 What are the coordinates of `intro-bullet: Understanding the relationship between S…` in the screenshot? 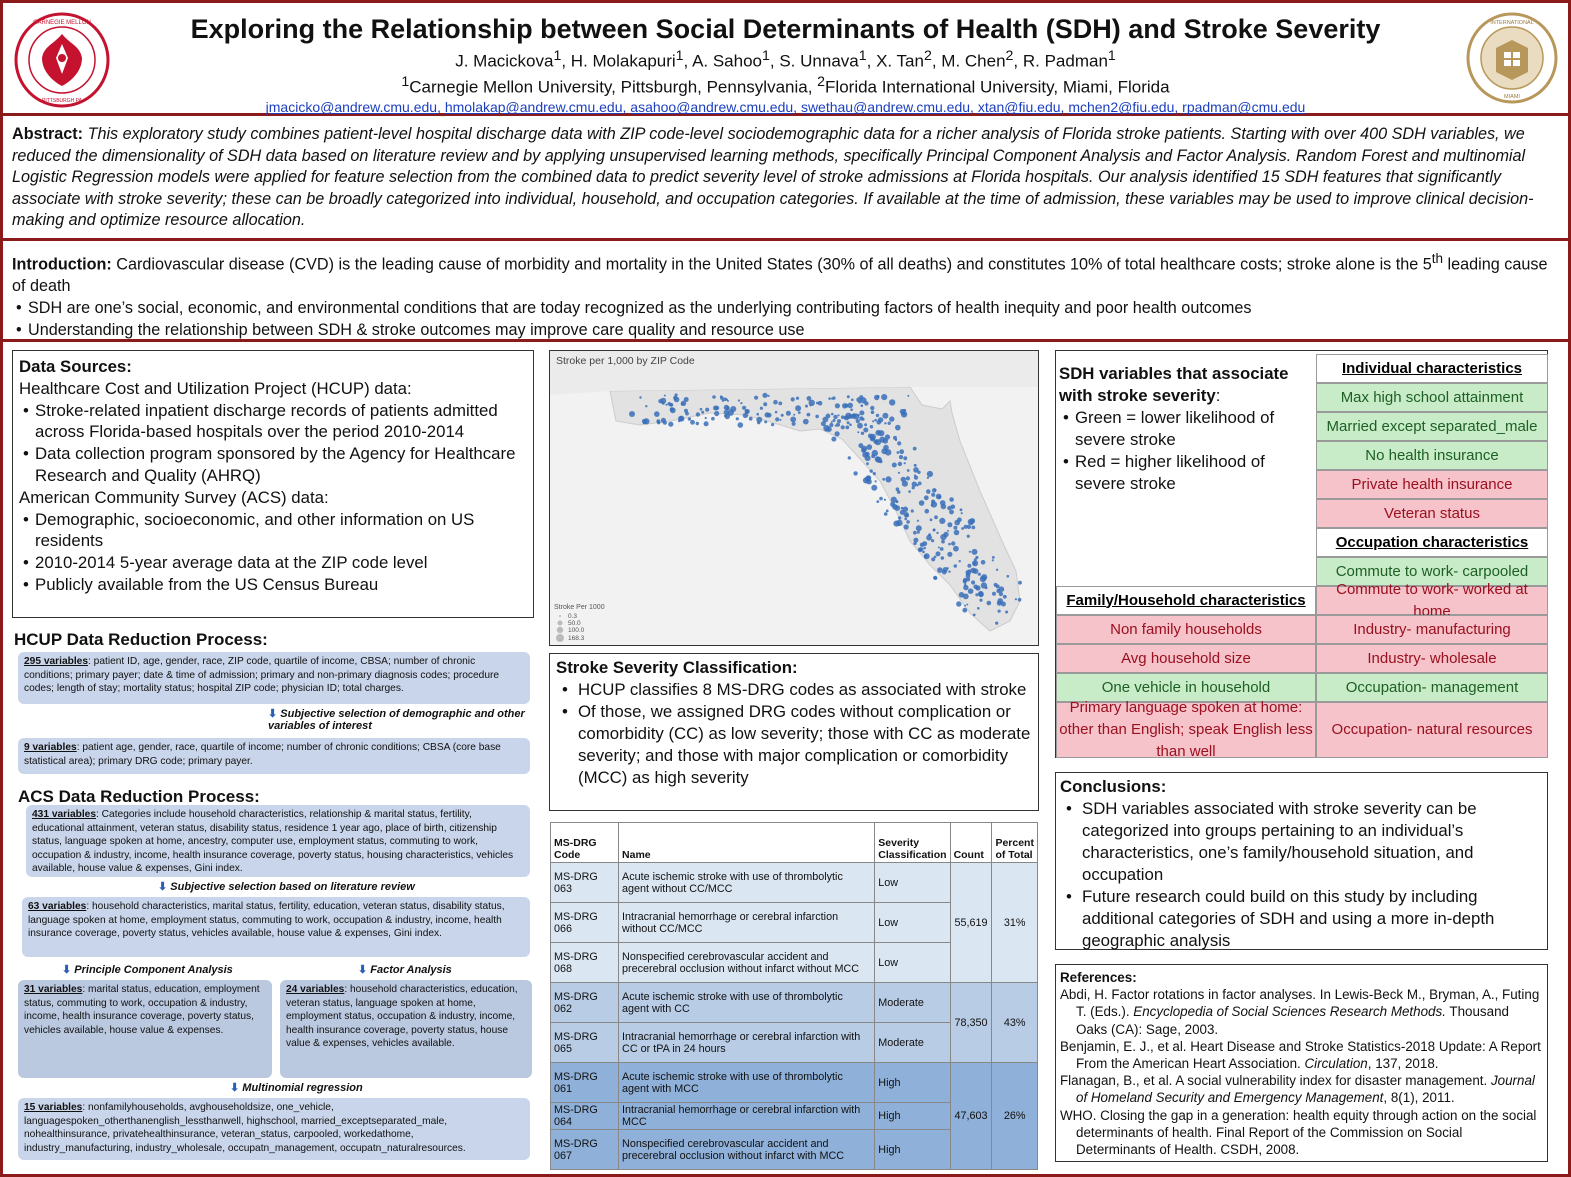 It's located at (787, 330).